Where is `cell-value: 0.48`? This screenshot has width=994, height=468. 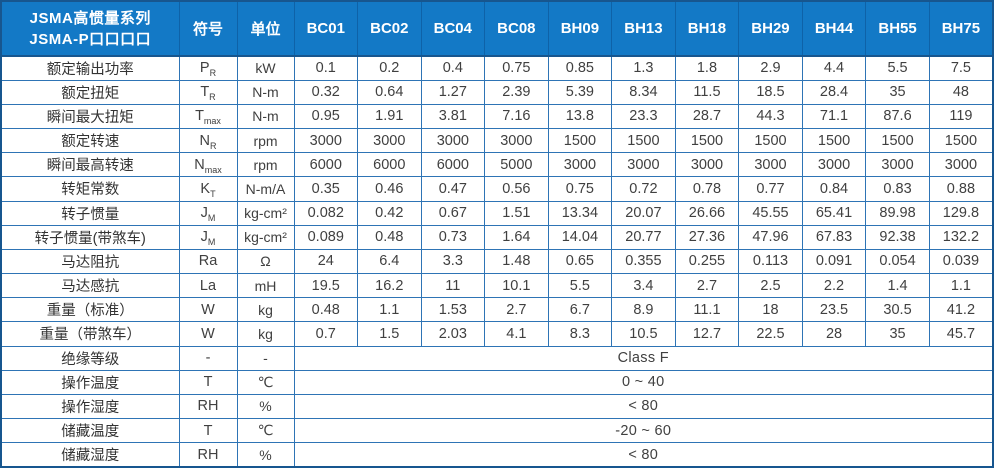
cell-value: 0.48 is located at coordinates (326, 310).